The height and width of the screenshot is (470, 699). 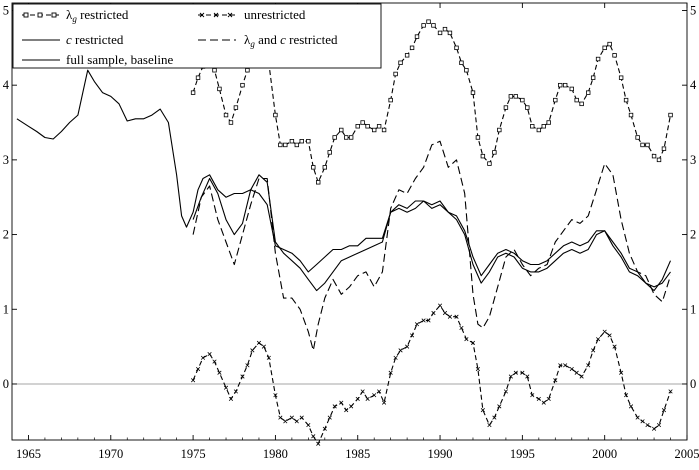 I want to click on y-tick-label-left: 4, so click(x=6, y=85).